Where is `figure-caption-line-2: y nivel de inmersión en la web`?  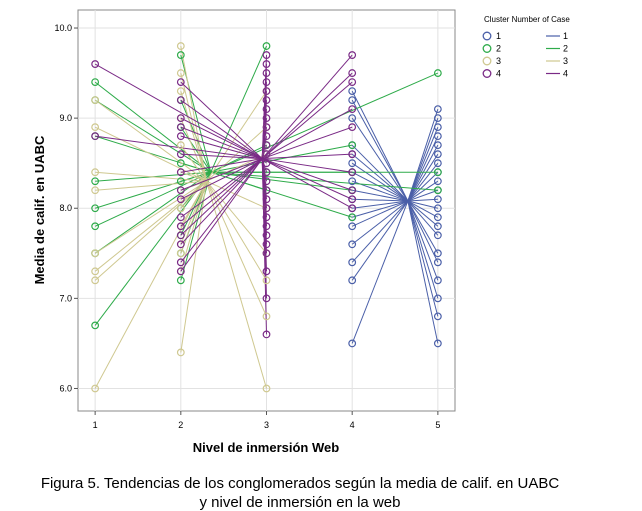
figure-caption-line-2: y nivel de inmersión en la web is located at coordinates (300, 502).